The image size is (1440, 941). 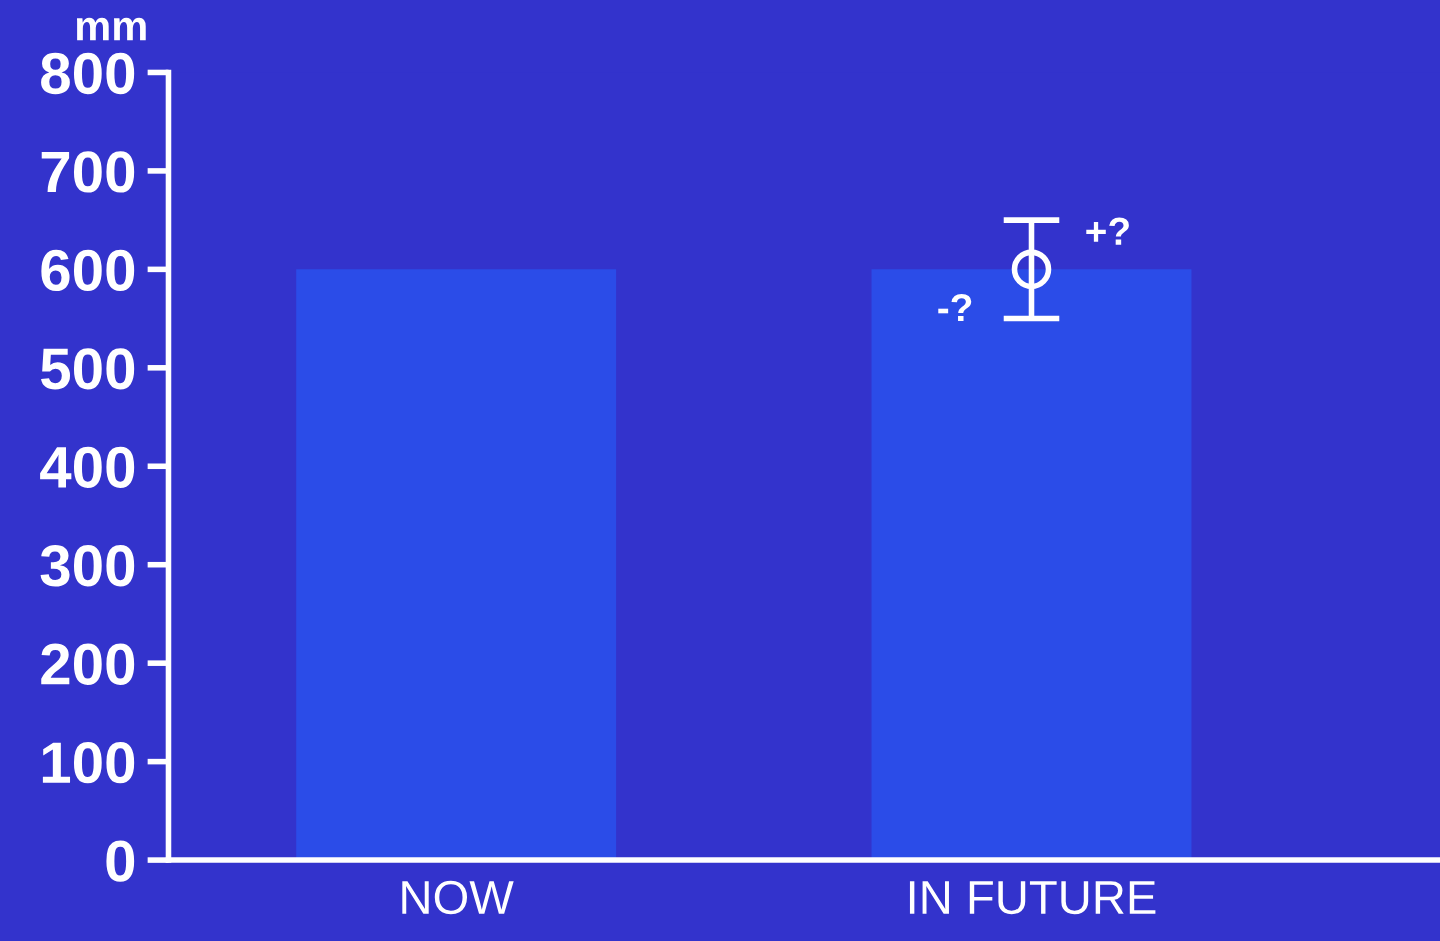 What do you see at coordinates (88, 270) in the screenshot?
I see `y-tick-label: 600` at bounding box center [88, 270].